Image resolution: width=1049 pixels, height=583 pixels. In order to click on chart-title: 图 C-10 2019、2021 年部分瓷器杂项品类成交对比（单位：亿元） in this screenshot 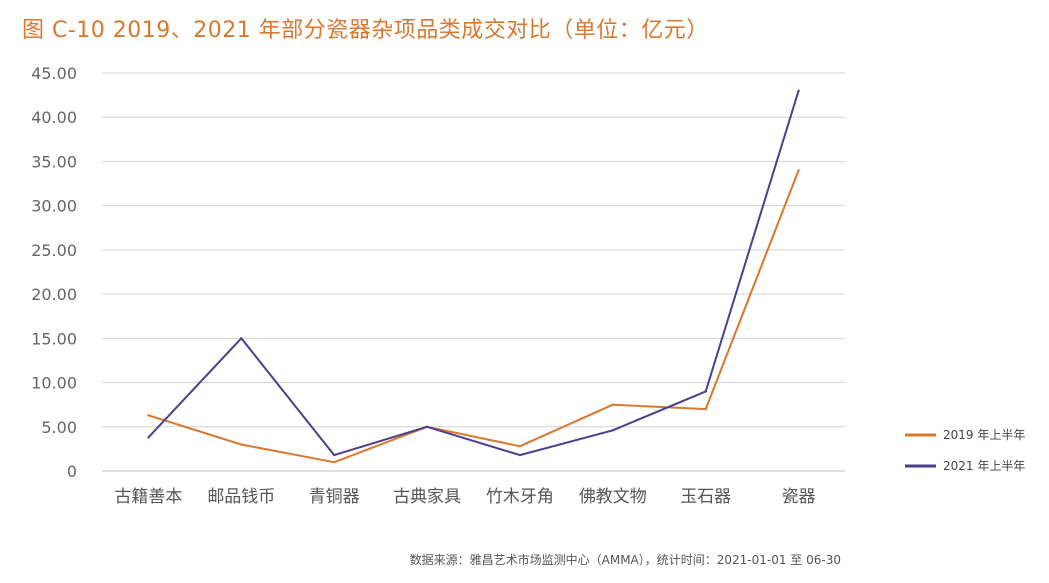, I will do `click(365, 30)`.